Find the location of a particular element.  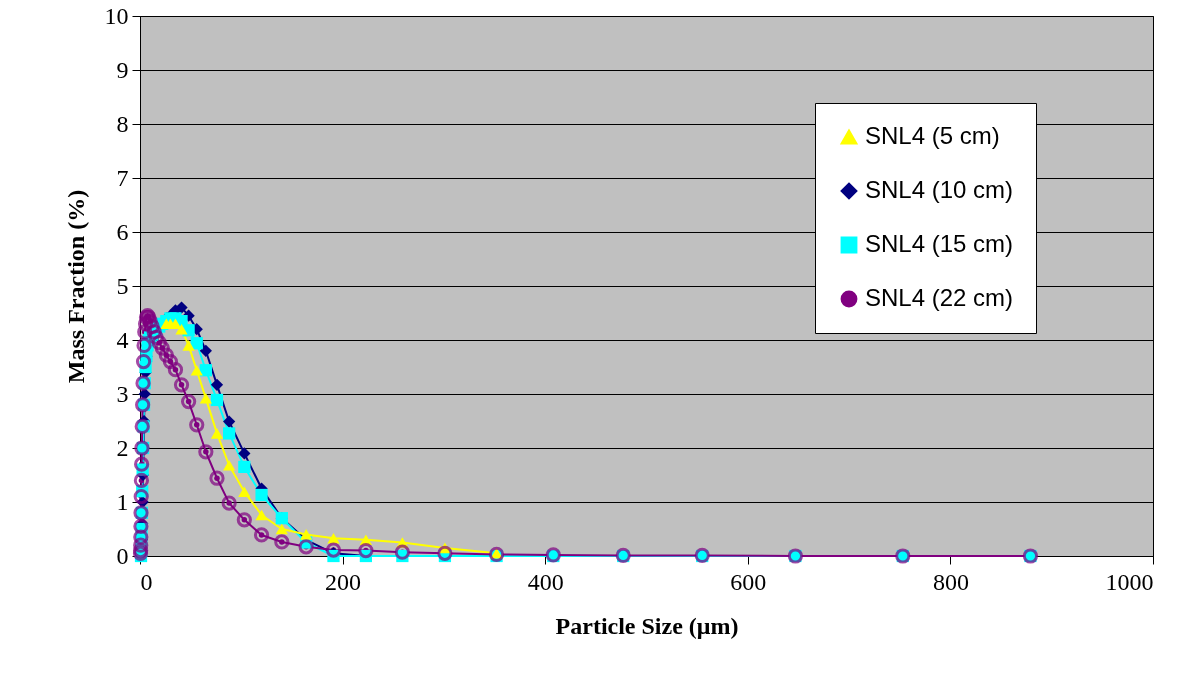

y-tick-label: 7 is located at coordinates (122, 177).